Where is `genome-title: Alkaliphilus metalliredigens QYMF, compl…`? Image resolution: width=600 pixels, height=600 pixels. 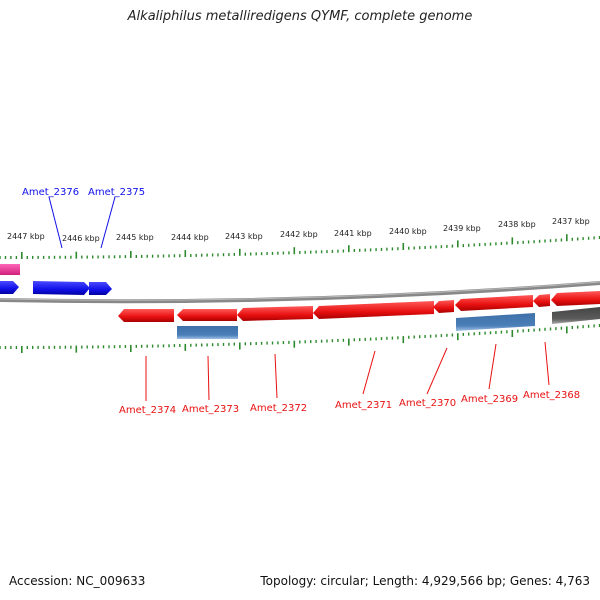 genome-title: Alkaliphilus metalliredigens QYMF, compl… is located at coordinates (300, 16).